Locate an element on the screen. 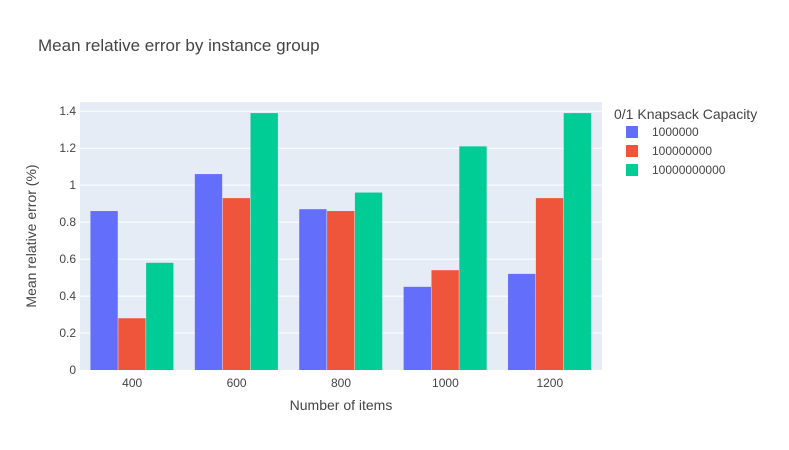 The height and width of the screenshot is (450, 789). x-axis-label: Number of items is located at coordinates (341, 405).